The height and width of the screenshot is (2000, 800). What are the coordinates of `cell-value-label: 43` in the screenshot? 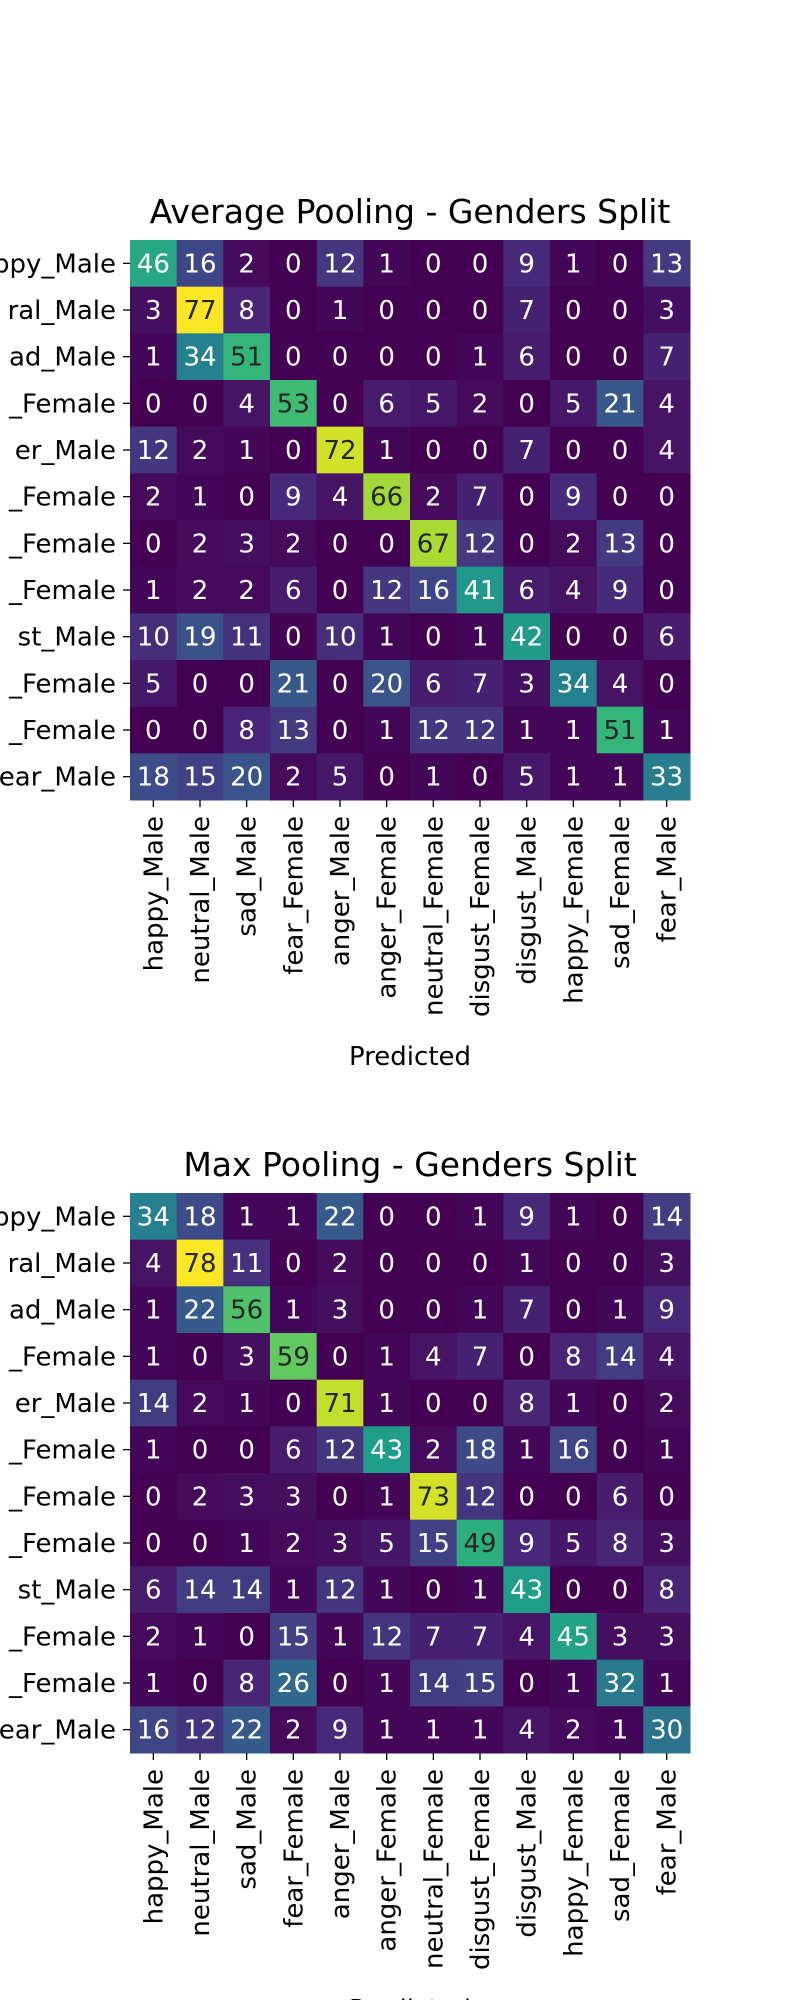 It's located at (386, 1451).